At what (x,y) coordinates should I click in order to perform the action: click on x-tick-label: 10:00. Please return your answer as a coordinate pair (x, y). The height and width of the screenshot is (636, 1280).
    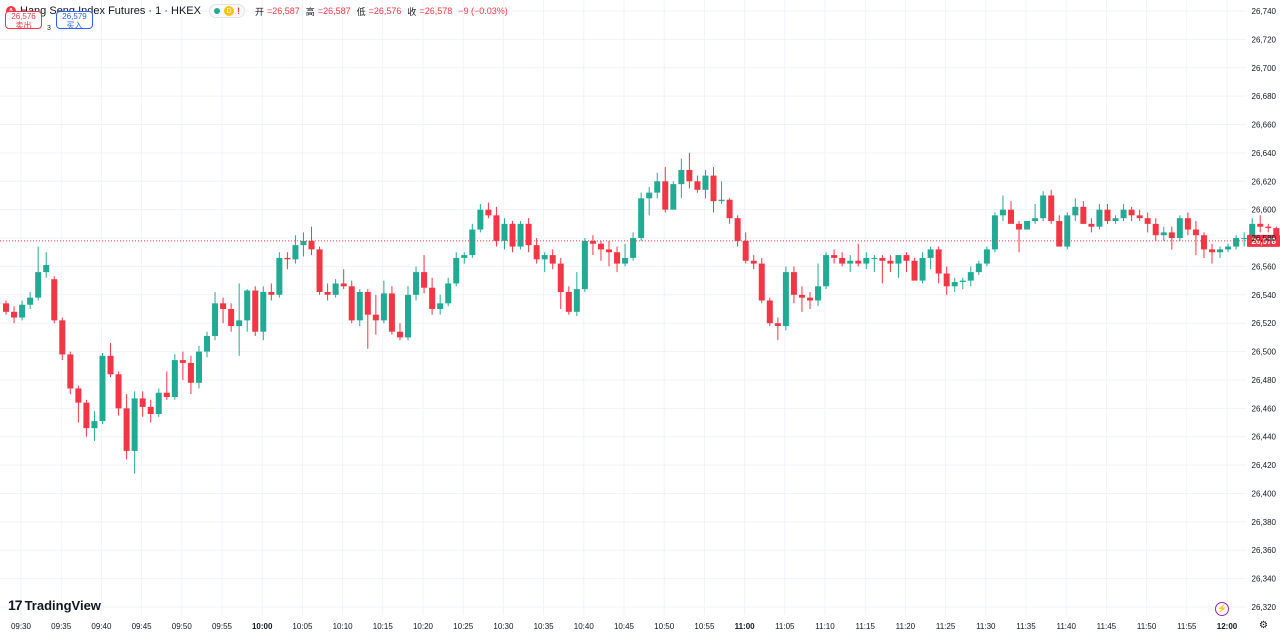
    Looking at the image, I should click on (262, 626).